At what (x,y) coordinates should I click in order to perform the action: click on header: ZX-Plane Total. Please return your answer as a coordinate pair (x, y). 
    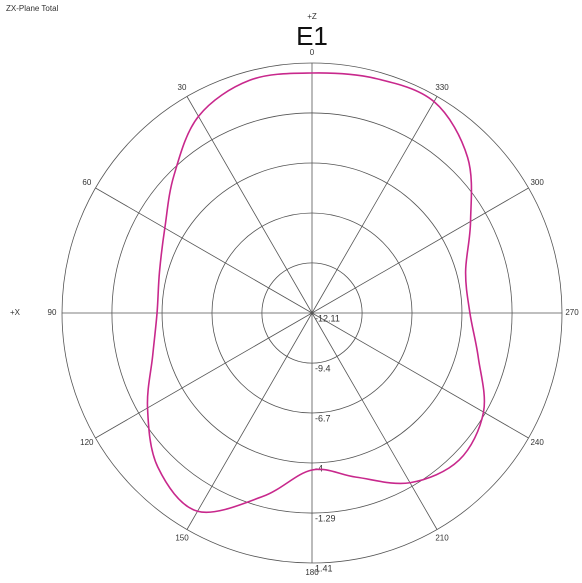
    Looking at the image, I should click on (32, 8).